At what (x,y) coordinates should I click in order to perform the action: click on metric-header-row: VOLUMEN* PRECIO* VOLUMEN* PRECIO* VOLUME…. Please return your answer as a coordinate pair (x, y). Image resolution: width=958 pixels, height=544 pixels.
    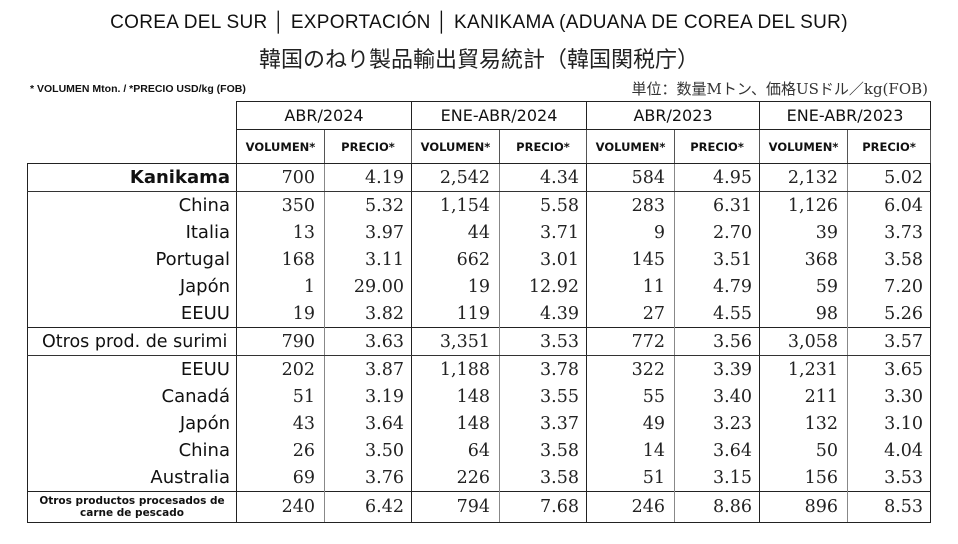
    Looking at the image, I should click on (480, 146).